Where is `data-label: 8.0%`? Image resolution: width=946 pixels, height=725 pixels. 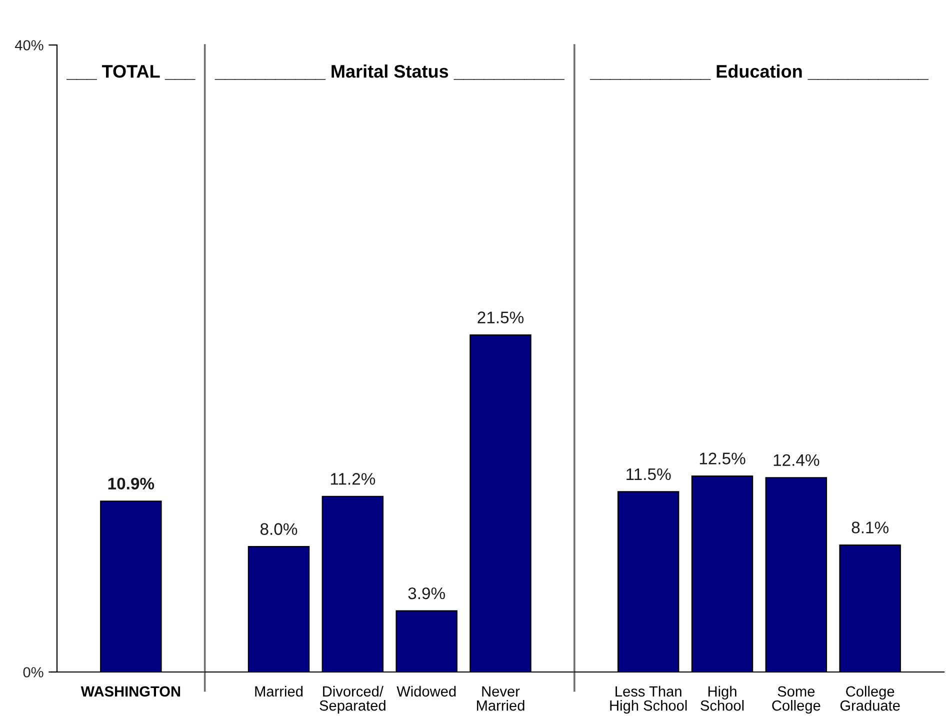 data-label: 8.0% is located at coordinates (279, 529).